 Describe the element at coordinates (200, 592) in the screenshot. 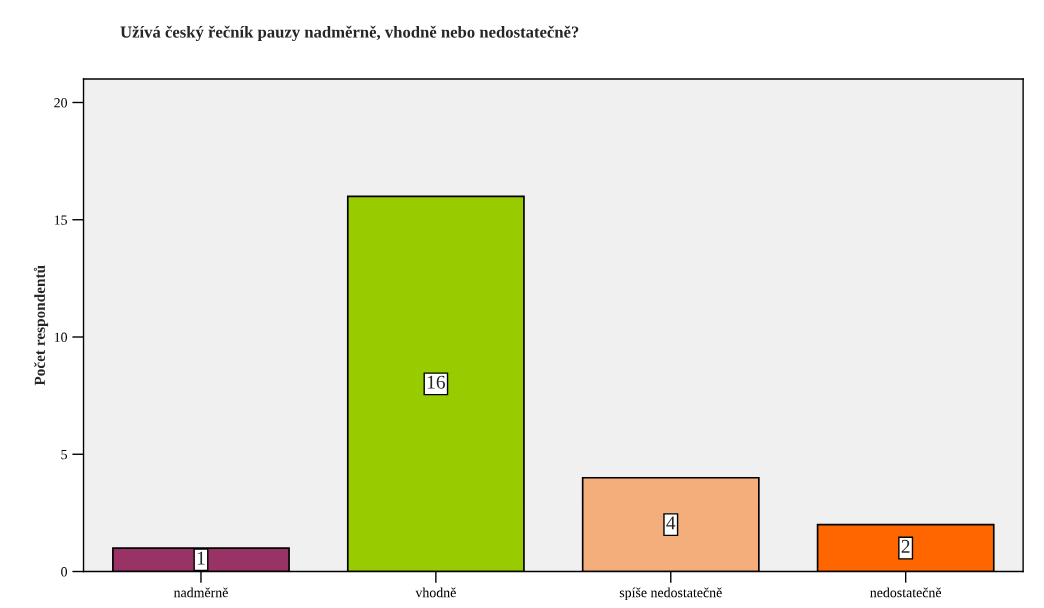

I see `x-tick-label: nadměrně` at that location.